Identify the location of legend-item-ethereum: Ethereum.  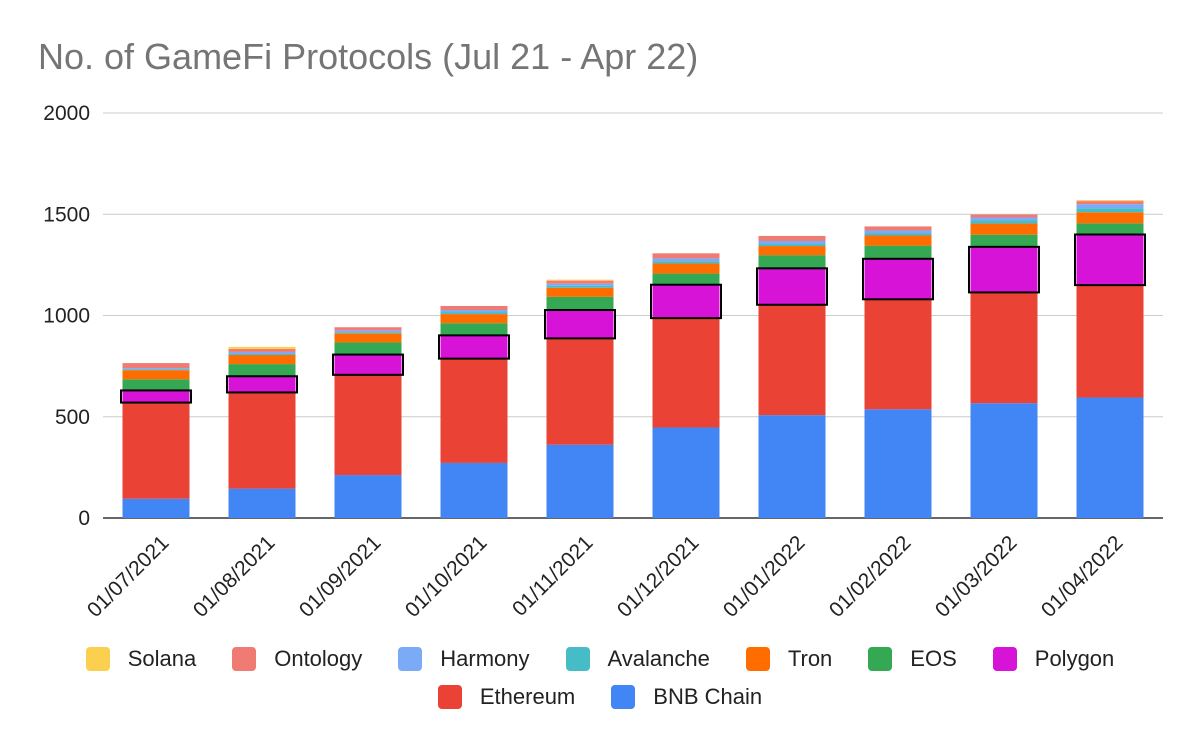
(506, 697).